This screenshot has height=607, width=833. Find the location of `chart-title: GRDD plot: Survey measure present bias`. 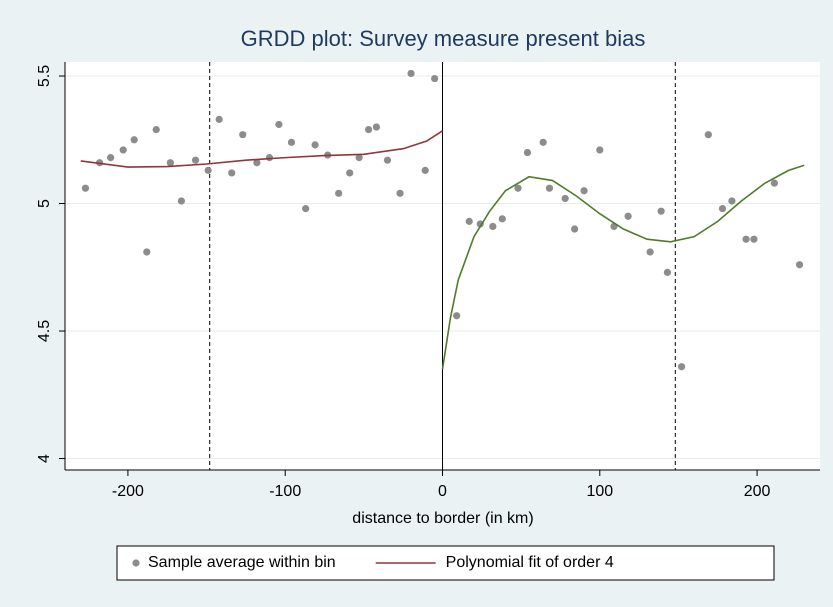

chart-title: GRDD plot: Survey measure present bias is located at coordinates (443, 38).